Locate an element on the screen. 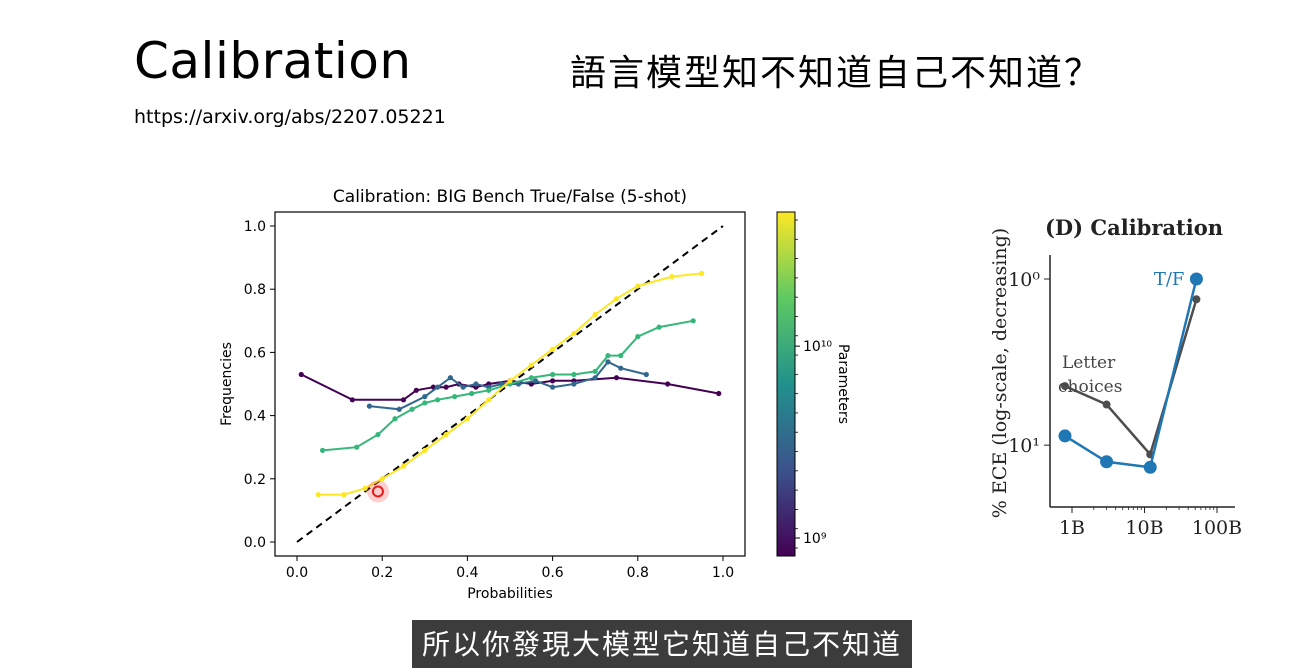 This screenshot has height=672, width=1316. highlight-halo is located at coordinates (377, 491).